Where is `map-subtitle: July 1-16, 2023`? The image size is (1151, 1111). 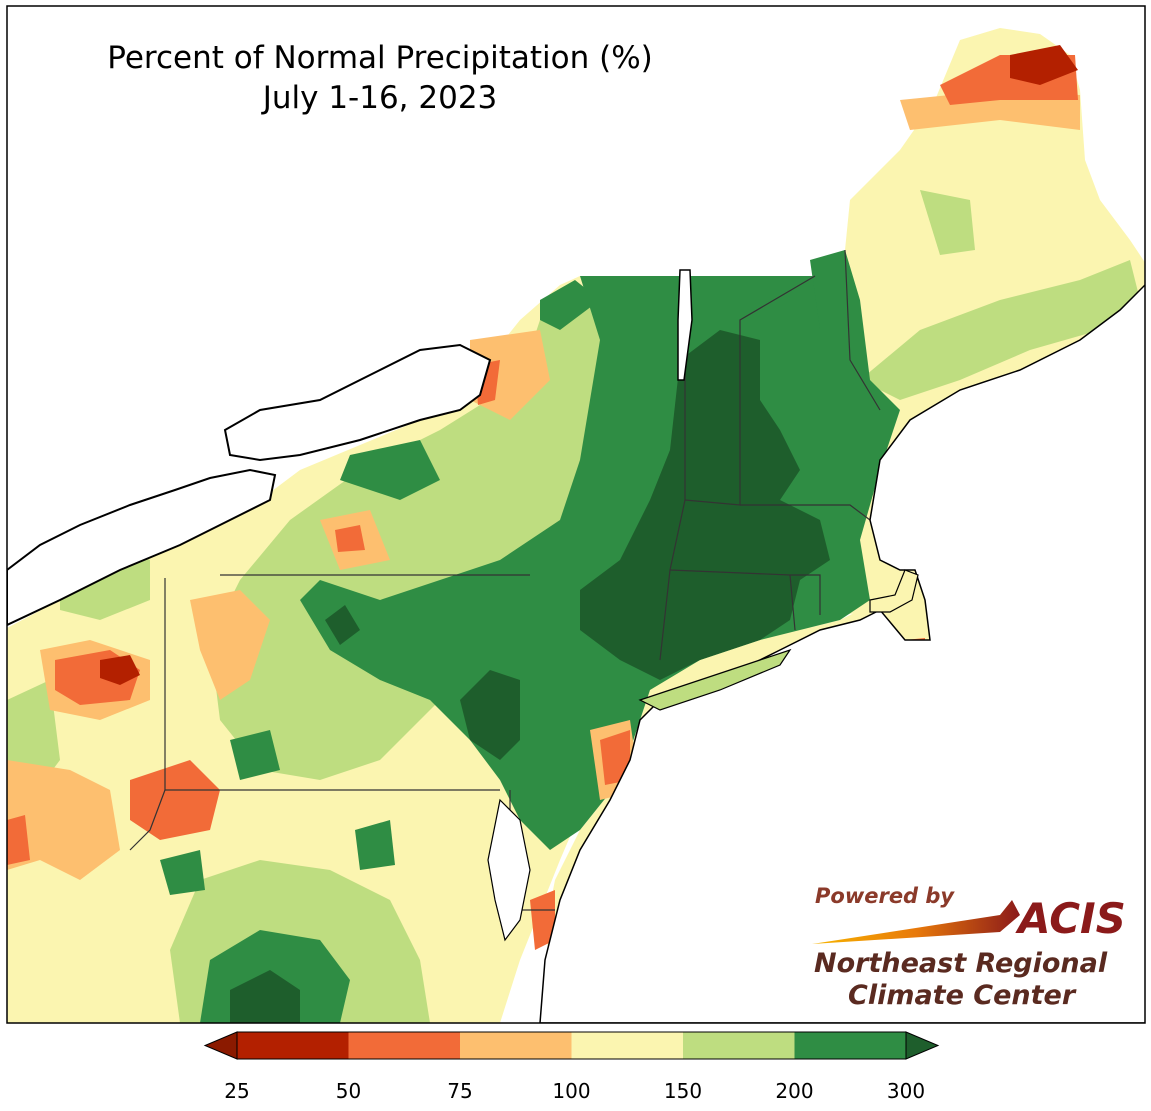 map-subtitle: July 1-16, 2023 is located at coordinates (379, 98).